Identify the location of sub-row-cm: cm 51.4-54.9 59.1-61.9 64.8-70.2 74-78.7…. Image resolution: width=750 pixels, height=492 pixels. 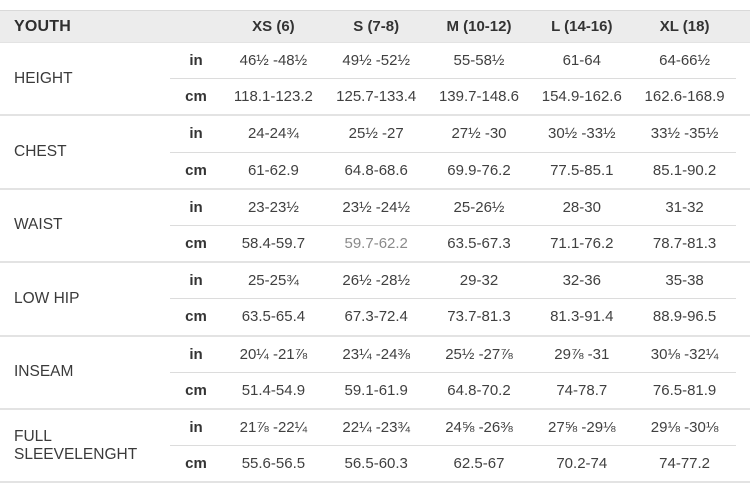
(453, 389).